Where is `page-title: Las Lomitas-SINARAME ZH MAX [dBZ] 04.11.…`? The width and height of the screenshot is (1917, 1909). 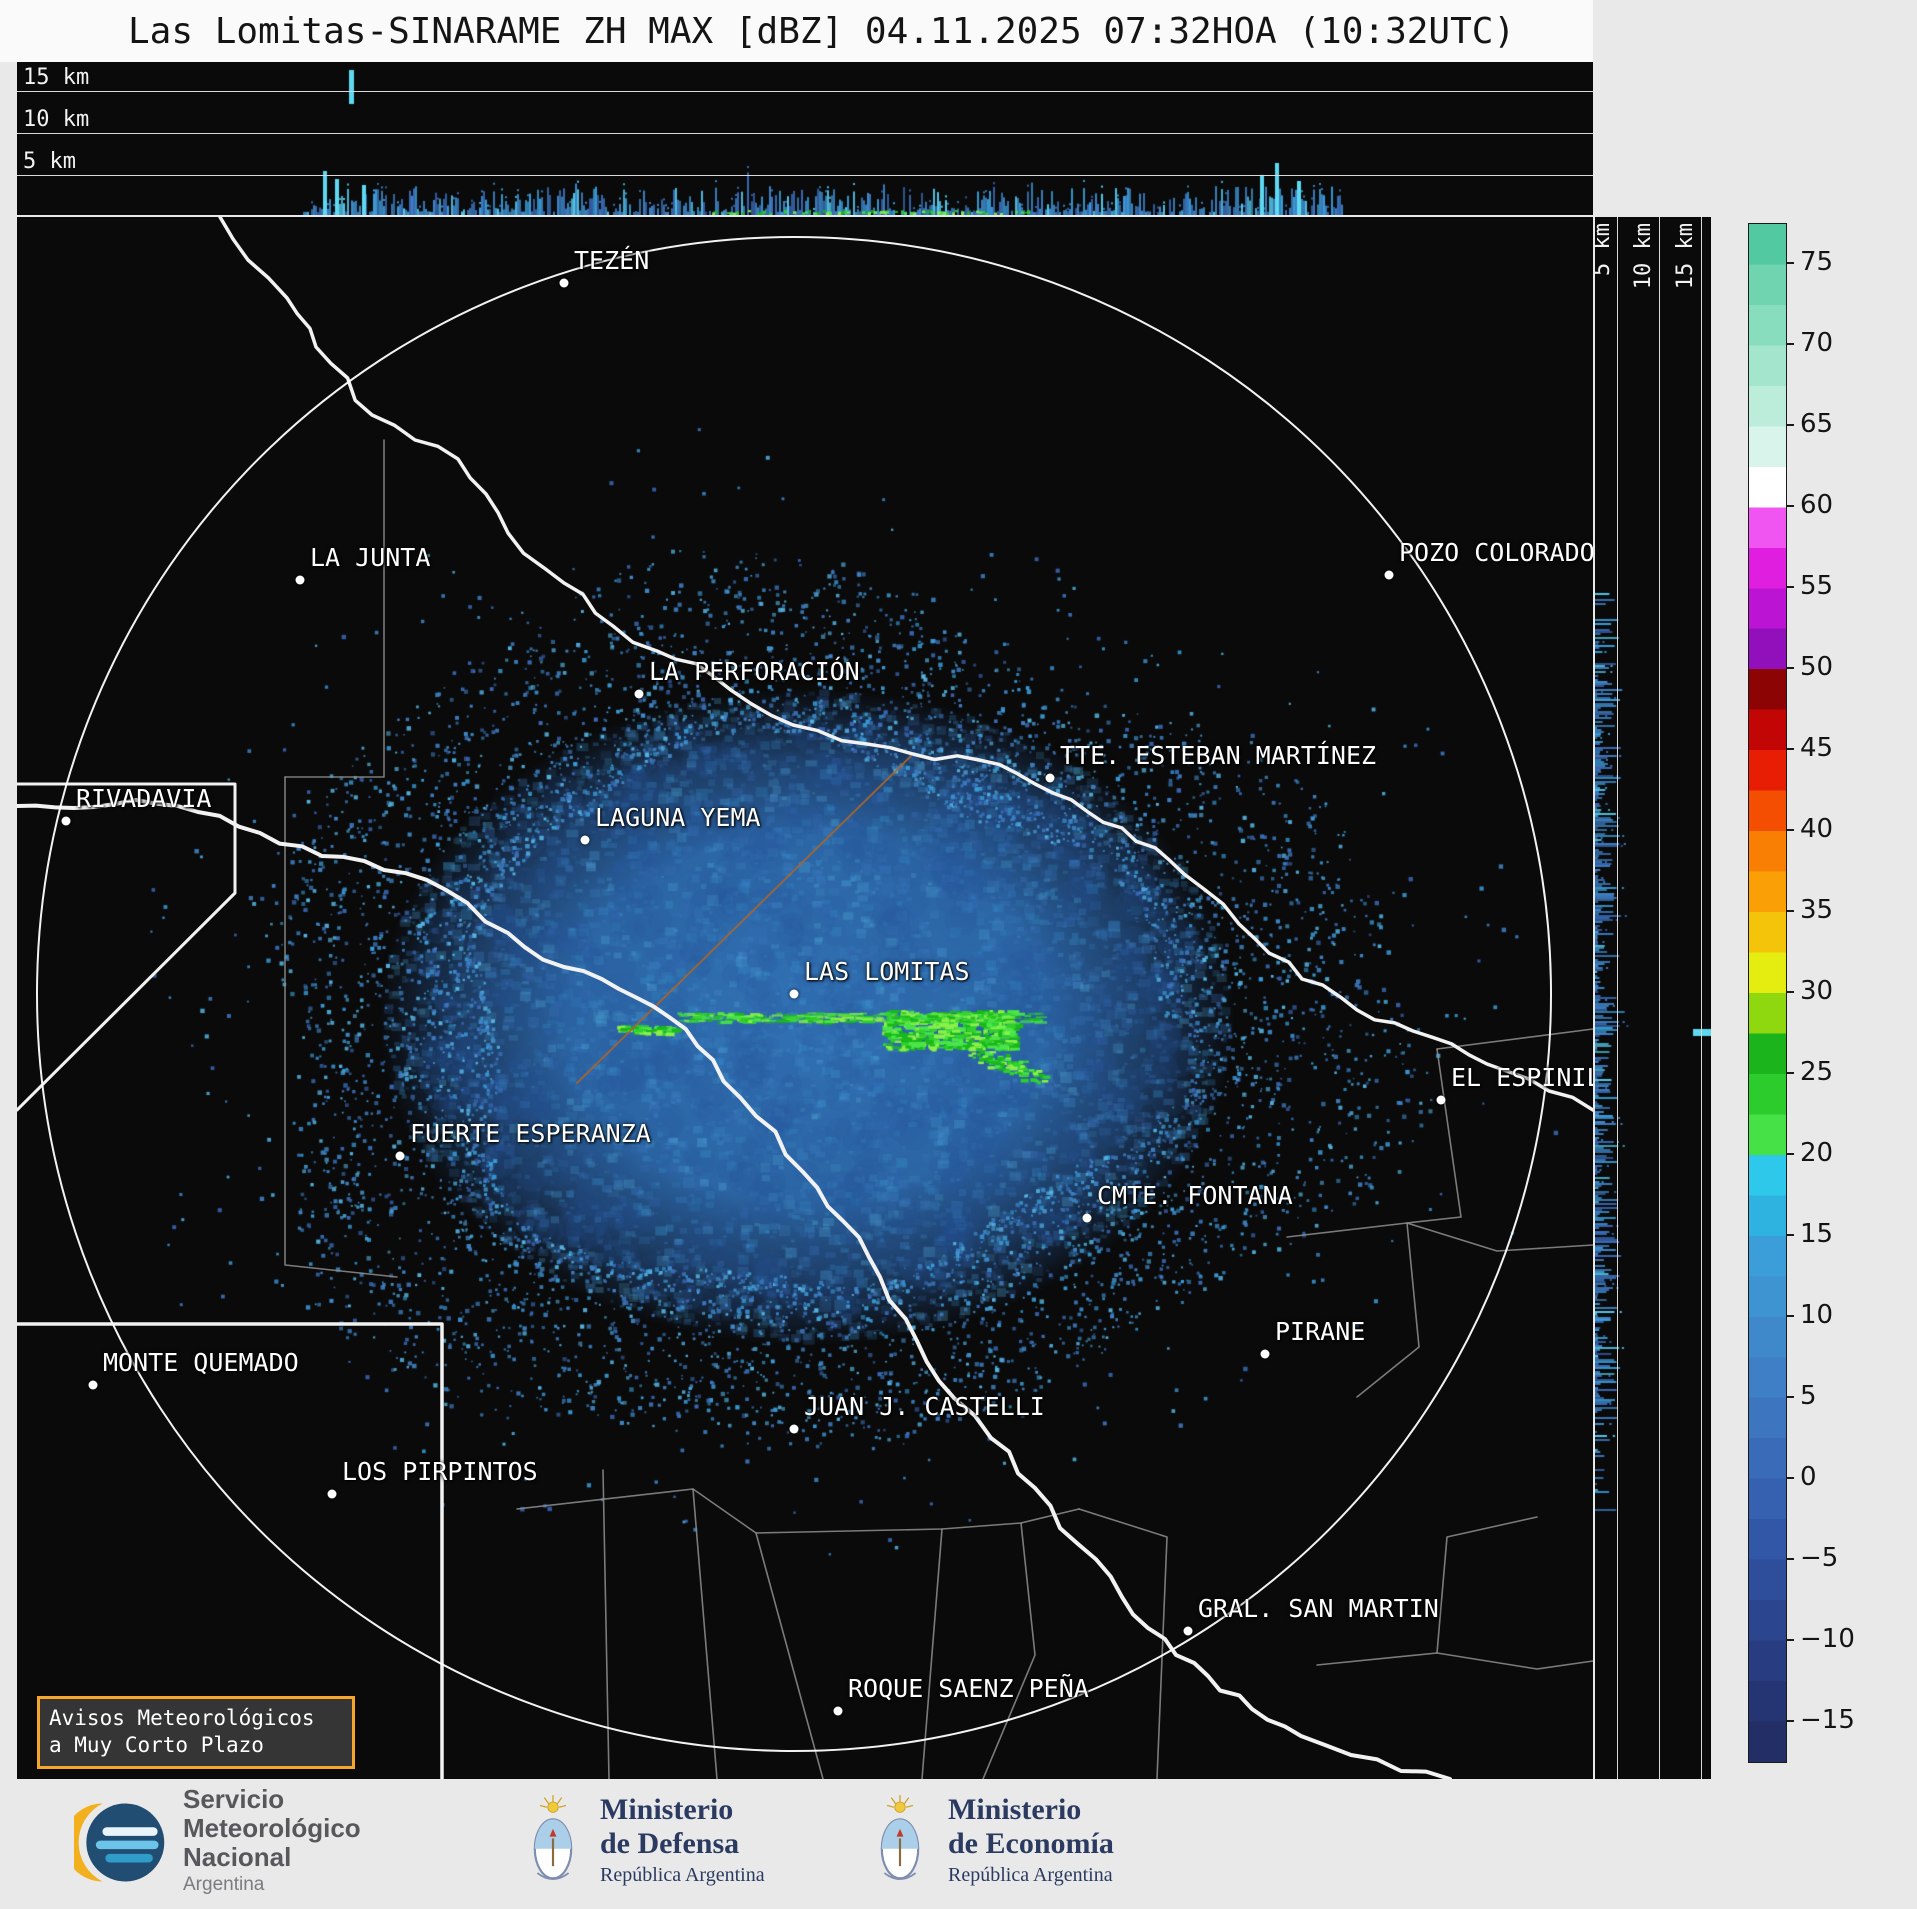
page-title: Las Lomitas-SINARAME ZH MAX [dBZ] 04.11.… is located at coordinates (822, 31).